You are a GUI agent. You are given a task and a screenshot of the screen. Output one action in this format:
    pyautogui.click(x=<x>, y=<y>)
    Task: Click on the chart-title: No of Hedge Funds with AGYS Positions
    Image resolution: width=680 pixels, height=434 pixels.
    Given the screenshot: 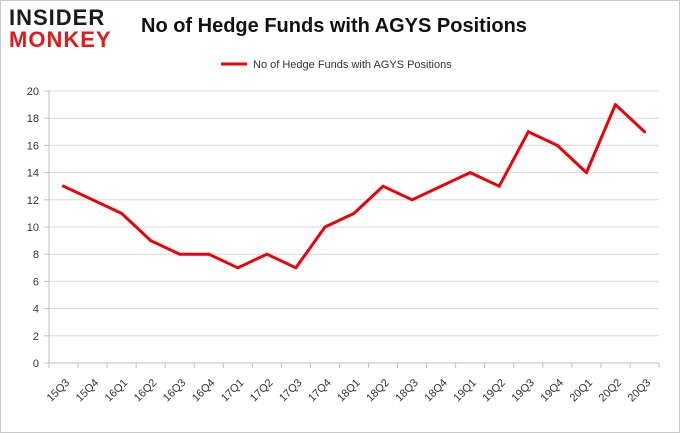 What is the action you would take?
    pyautogui.click(x=334, y=26)
    